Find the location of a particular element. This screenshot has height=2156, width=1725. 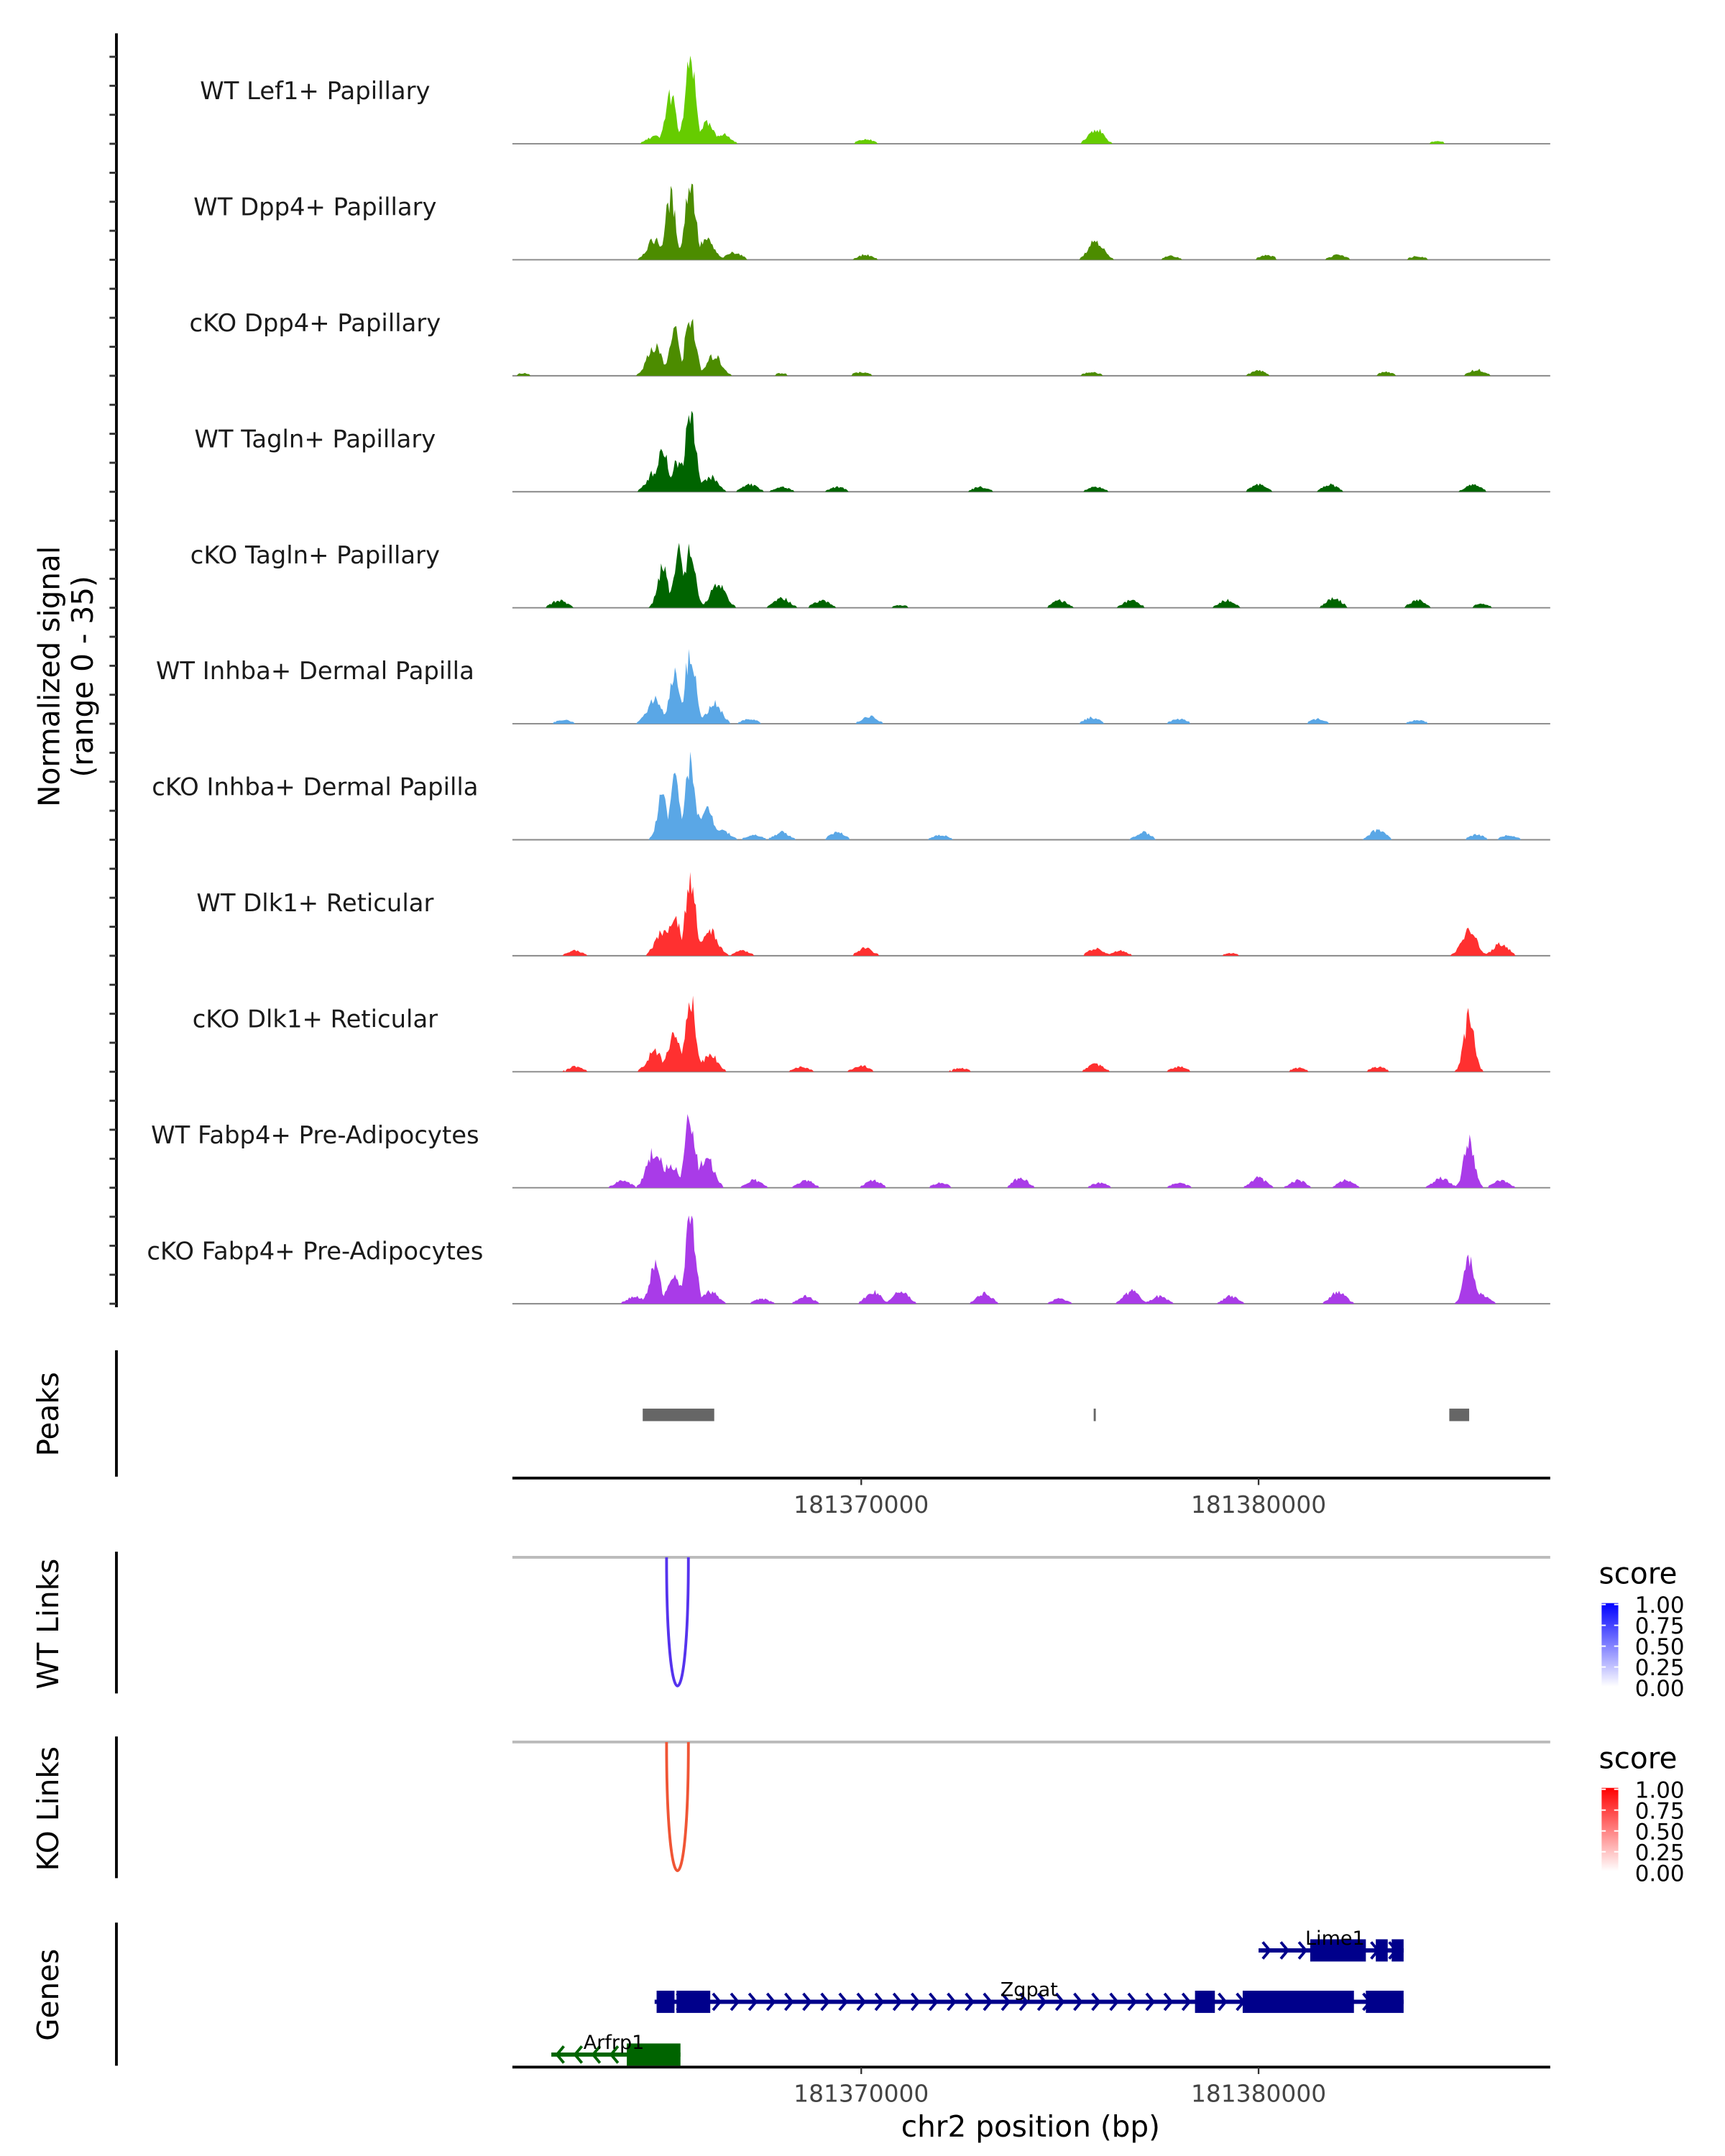

signal-track: WT Dpp4+ Papillary is located at coordinates (829, 216).